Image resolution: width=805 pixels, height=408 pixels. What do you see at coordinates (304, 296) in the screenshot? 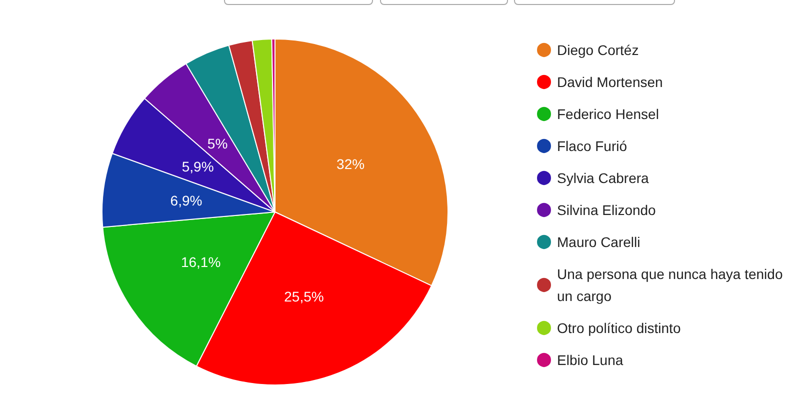
I see `data-label: 25,5%` at bounding box center [304, 296].